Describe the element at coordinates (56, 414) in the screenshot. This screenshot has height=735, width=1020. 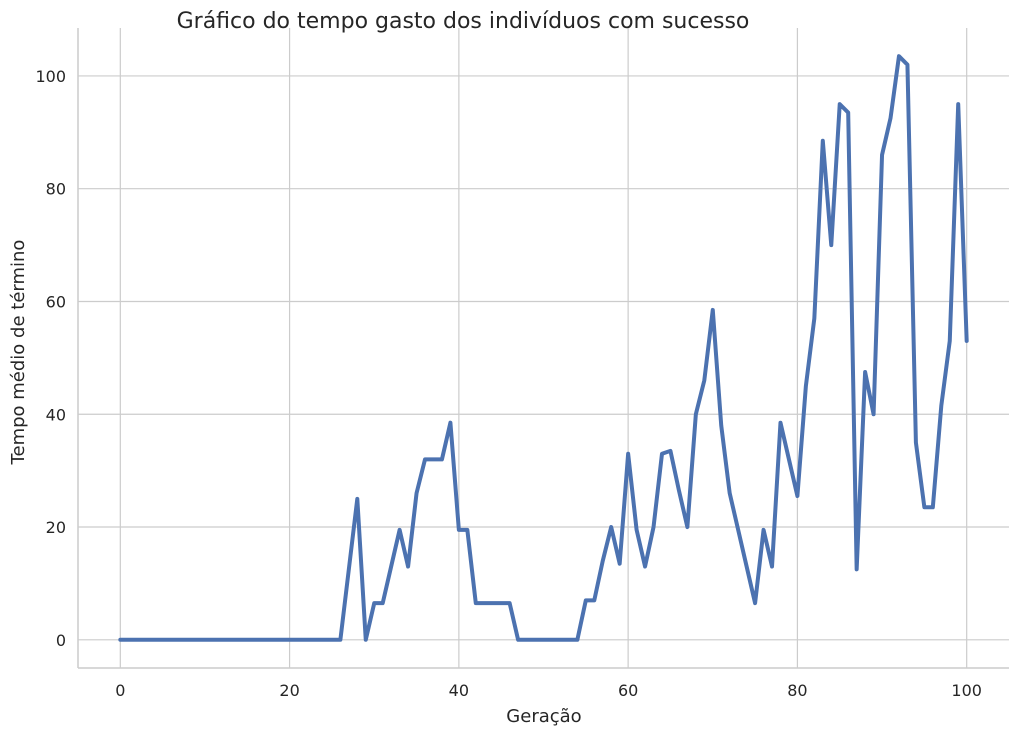
I see `y-tick-label: 40` at that location.